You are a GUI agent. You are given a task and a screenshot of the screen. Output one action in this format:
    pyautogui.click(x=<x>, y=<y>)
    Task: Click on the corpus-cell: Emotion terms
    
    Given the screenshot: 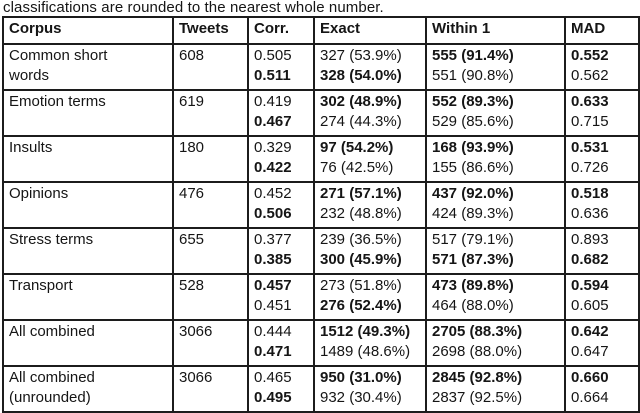 What is the action you would take?
    pyautogui.click(x=88, y=113)
    